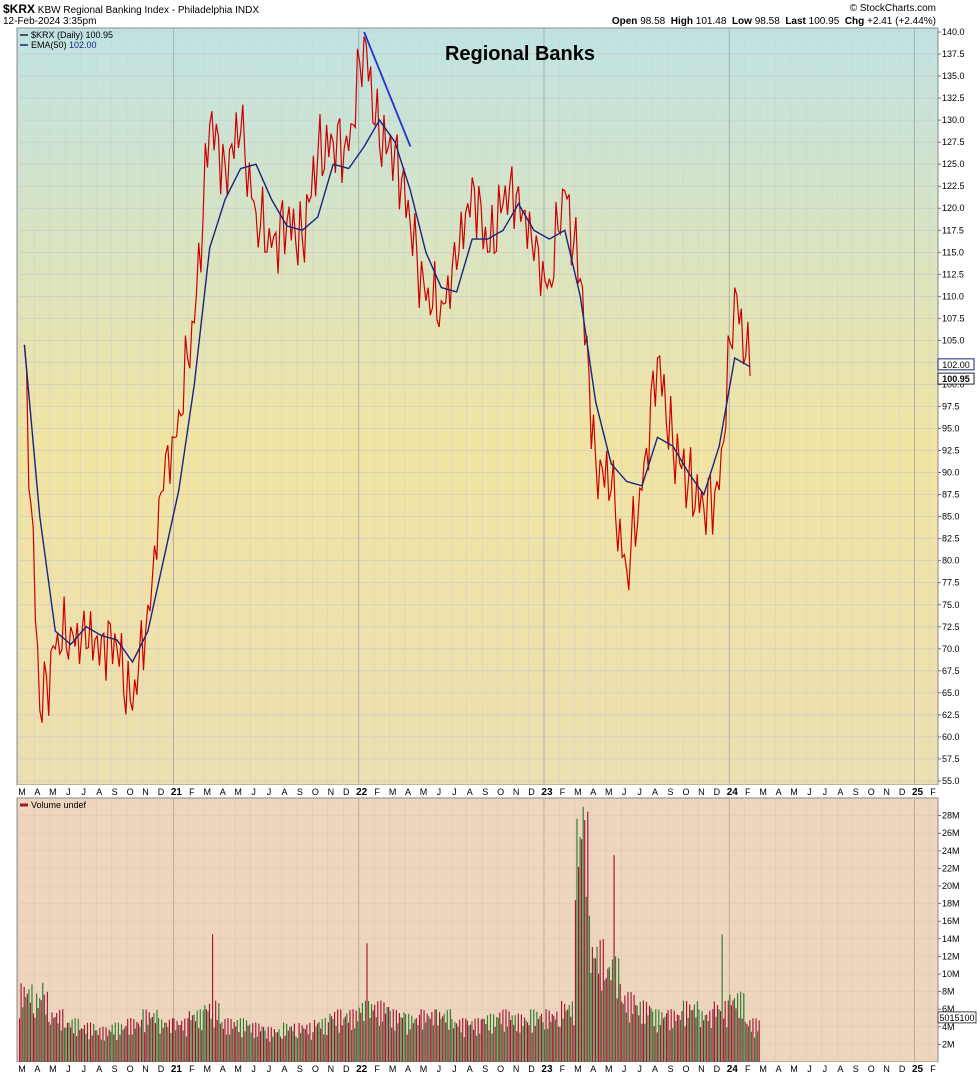  I want to click on price-y-tick-label: 77.5, so click(951, 583).